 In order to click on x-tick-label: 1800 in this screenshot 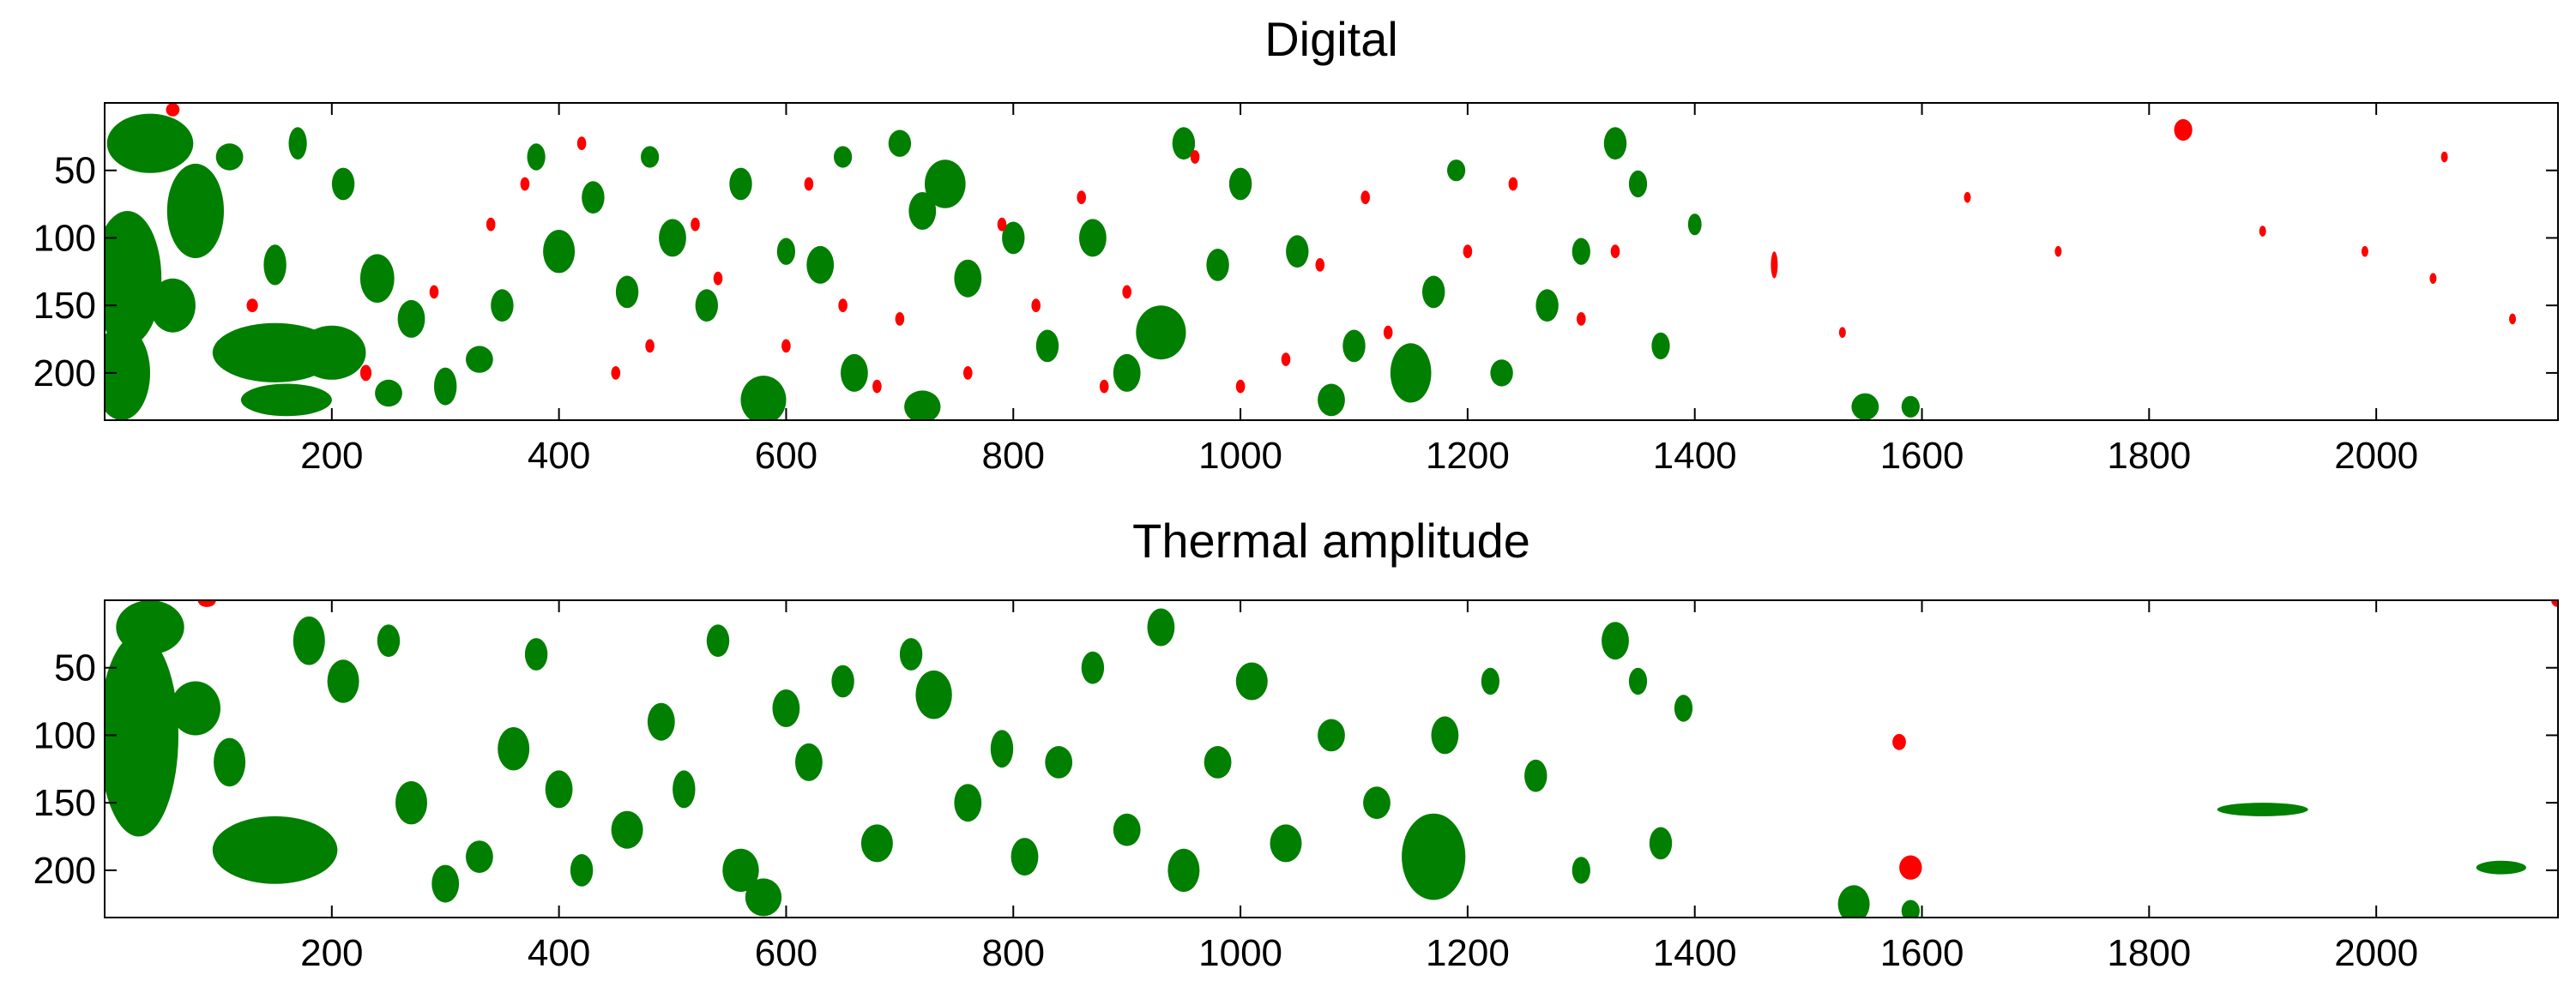, I will do `click(2149, 953)`.